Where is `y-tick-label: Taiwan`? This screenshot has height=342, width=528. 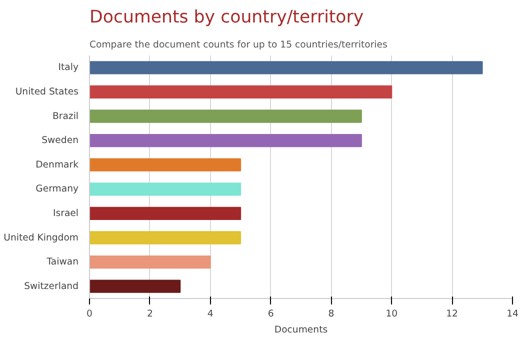 y-tick-label: Taiwan is located at coordinates (62, 262).